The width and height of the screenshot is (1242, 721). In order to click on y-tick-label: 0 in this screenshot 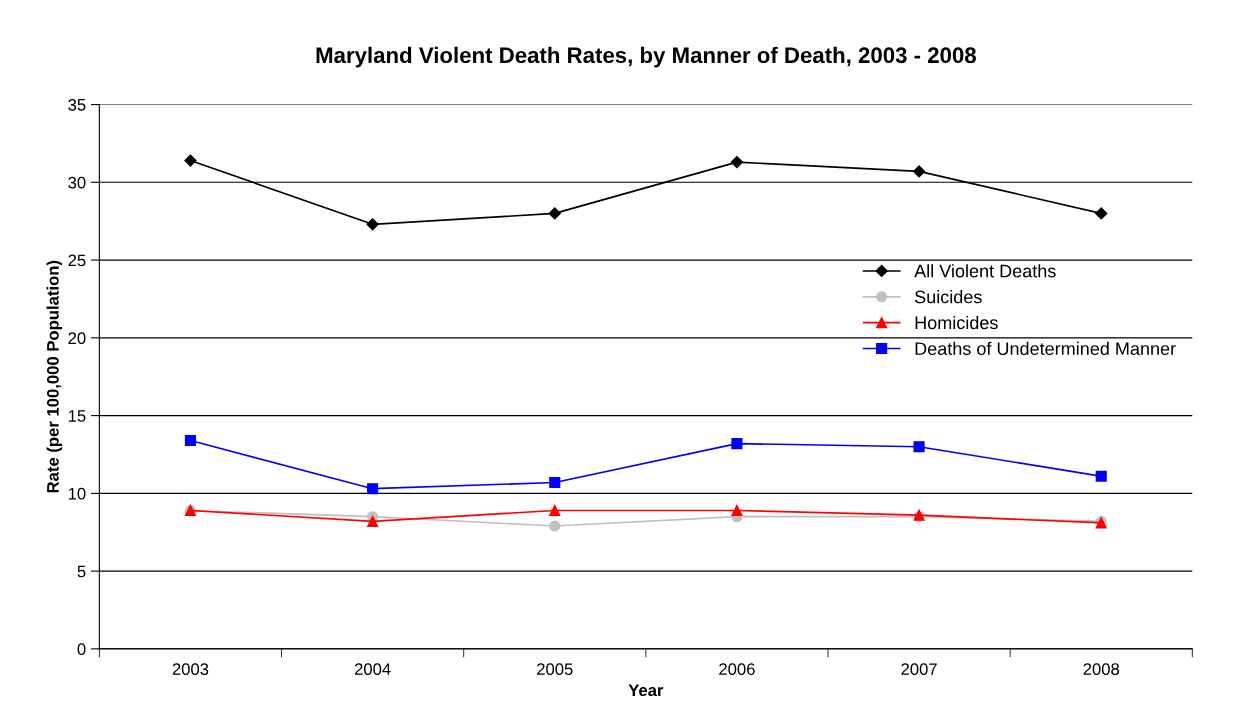, I will do `click(81, 649)`.